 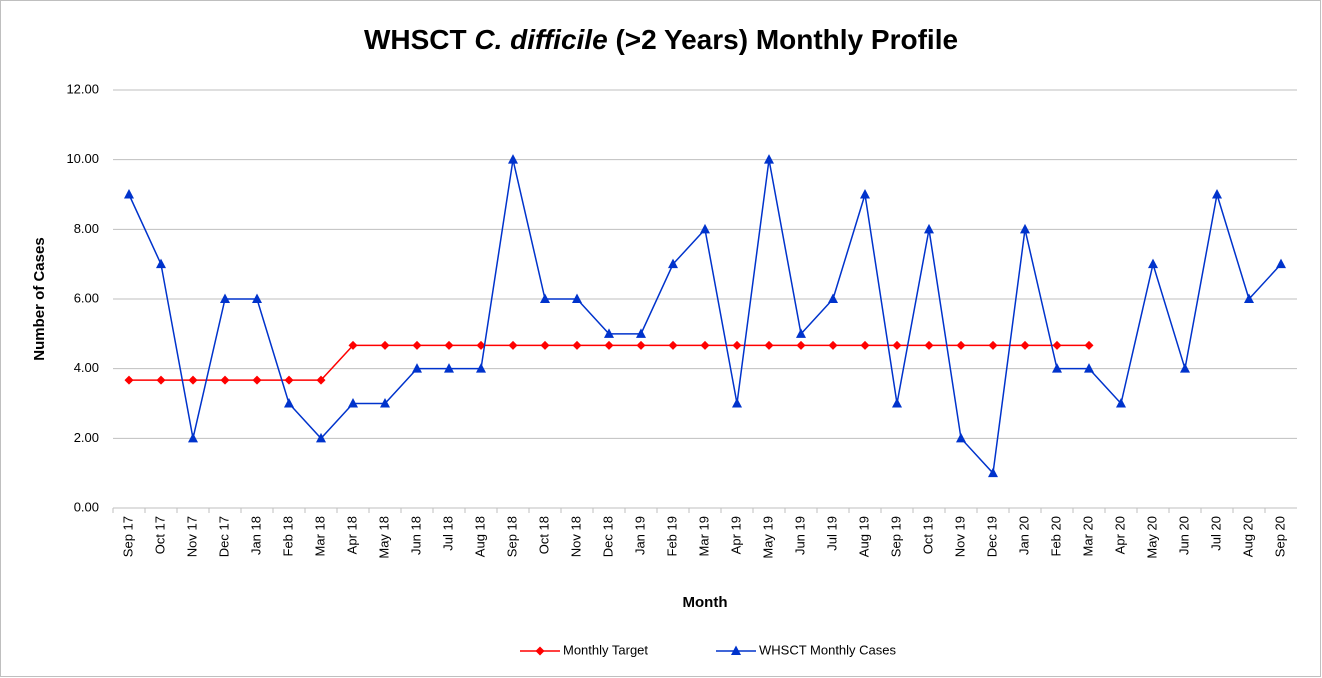 What do you see at coordinates (639, 535) in the screenshot?
I see `x-tick-label: Jan 19` at bounding box center [639, 535].